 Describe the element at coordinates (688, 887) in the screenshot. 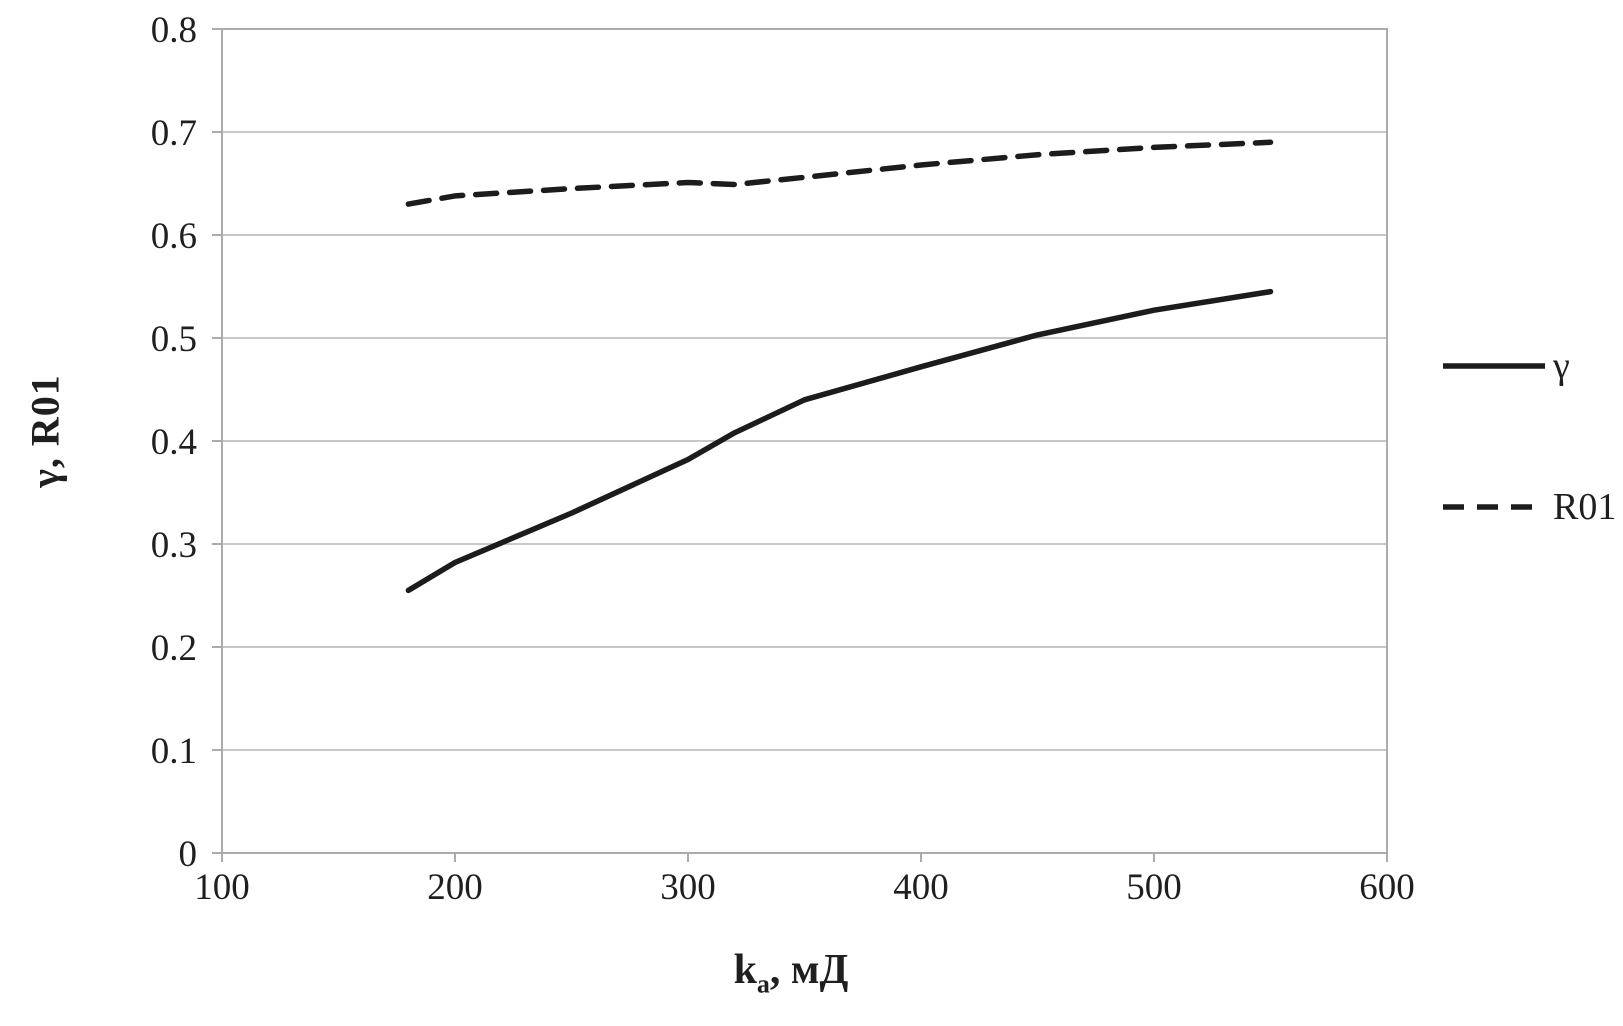

I see `x-tick-label: 300` at that location.